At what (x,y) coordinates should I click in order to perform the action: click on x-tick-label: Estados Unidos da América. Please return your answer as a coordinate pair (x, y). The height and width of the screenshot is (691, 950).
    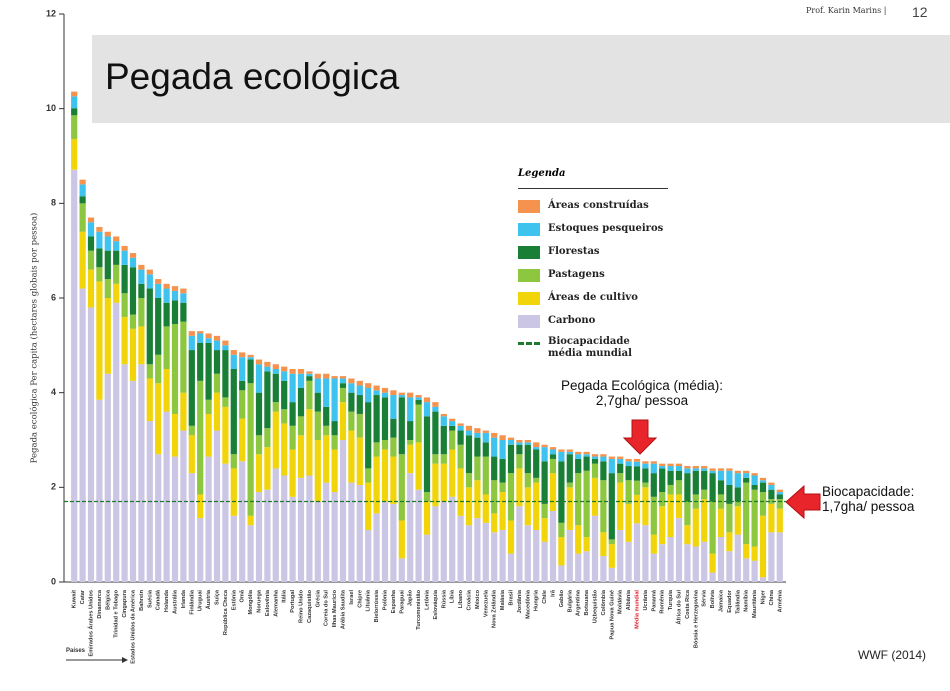
    Looking at the image, I should click on (133, 626).